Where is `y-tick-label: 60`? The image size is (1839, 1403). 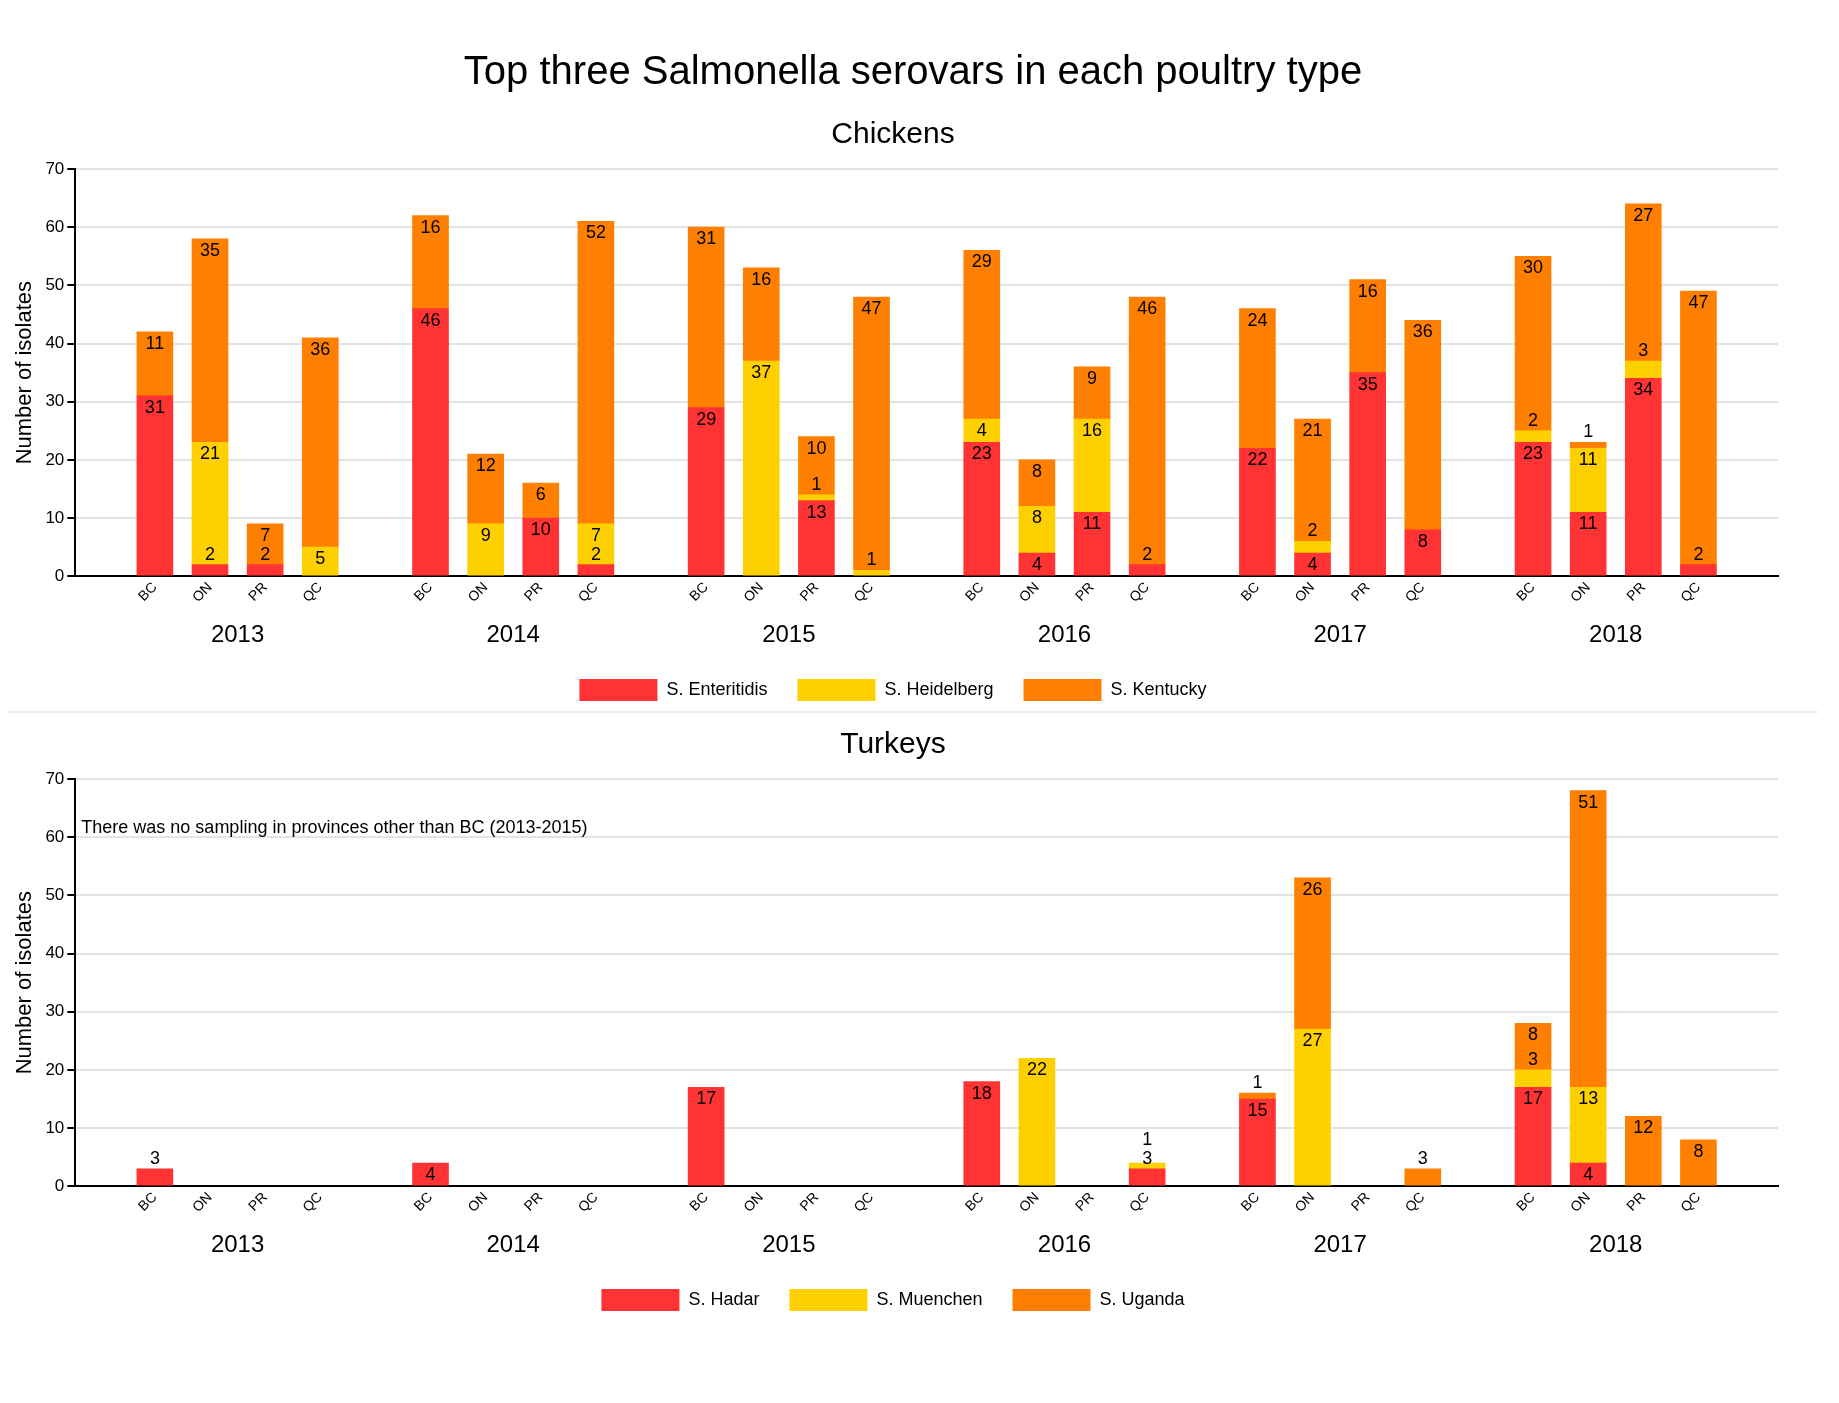
y-tick-label: 60 is located at coordinates (55, 836).